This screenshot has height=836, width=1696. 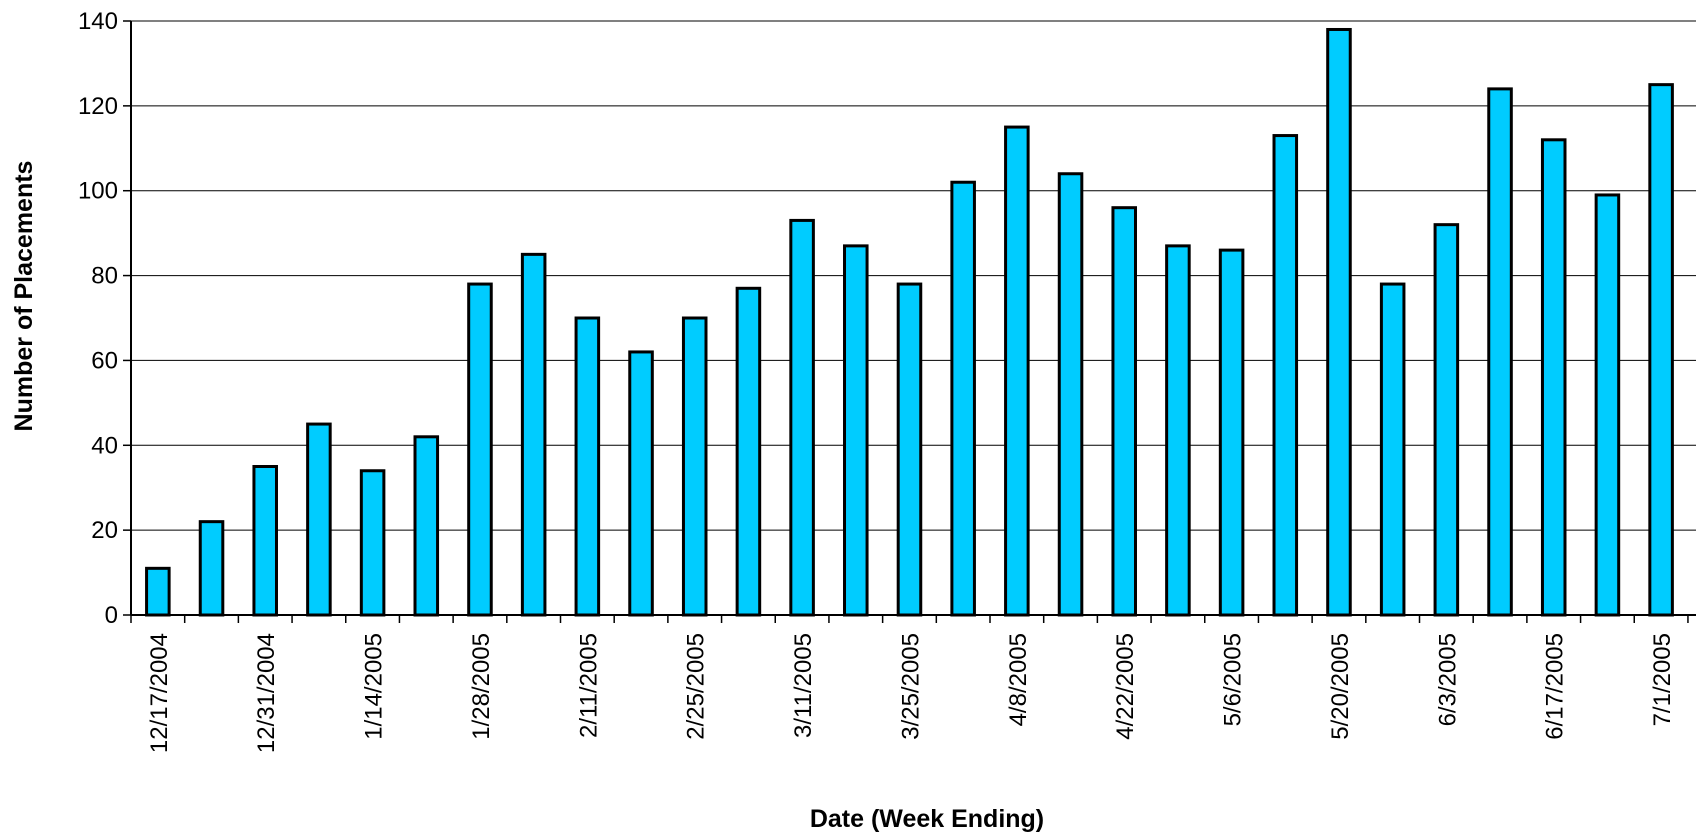 What do you see at coordinates (374, 686) in the screenshot?
I see `x-tick-label: 1/14/2005` at bounding box center [374, 686].